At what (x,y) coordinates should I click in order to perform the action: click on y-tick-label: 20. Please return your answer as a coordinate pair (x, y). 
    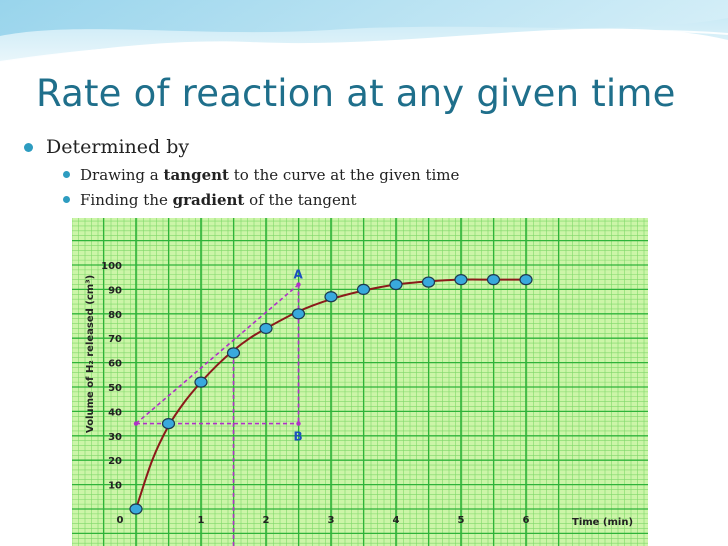
    Looking at the image, I should click on (115, 461).